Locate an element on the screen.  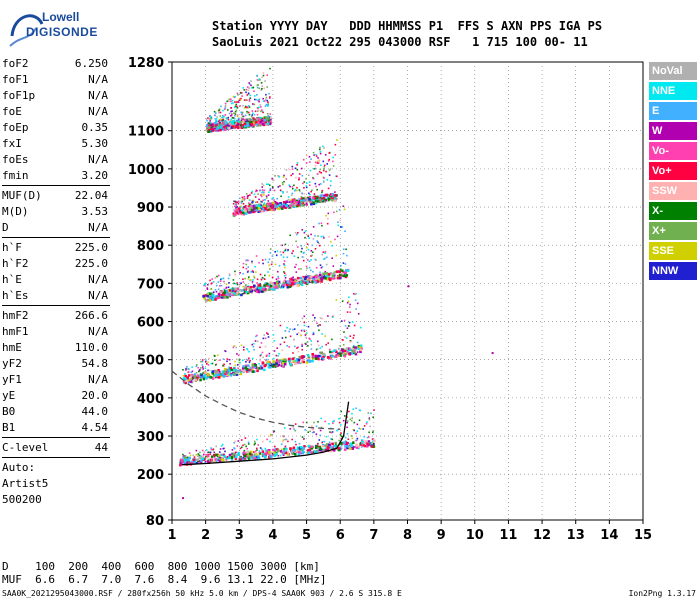
param-row: foEp 0.35 is located at coordinates (56, 128).